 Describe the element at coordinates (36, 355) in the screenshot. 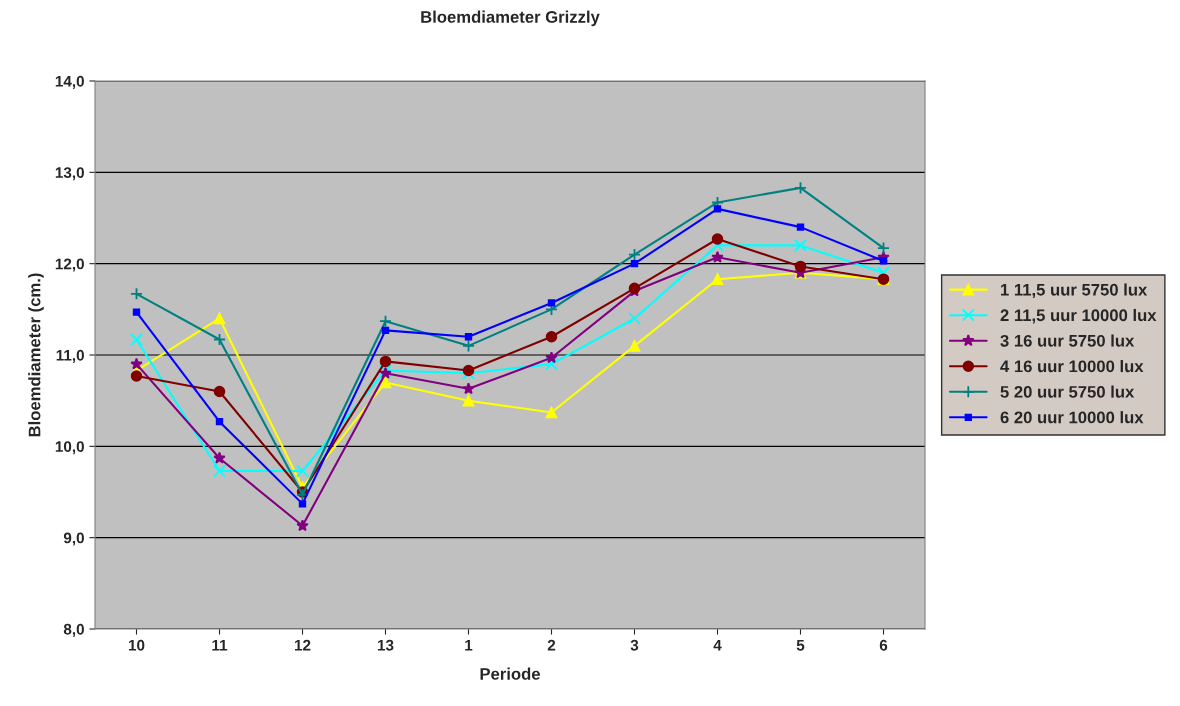

I see `y-axis-title: Bloemdiameter (cm.)` at that location.